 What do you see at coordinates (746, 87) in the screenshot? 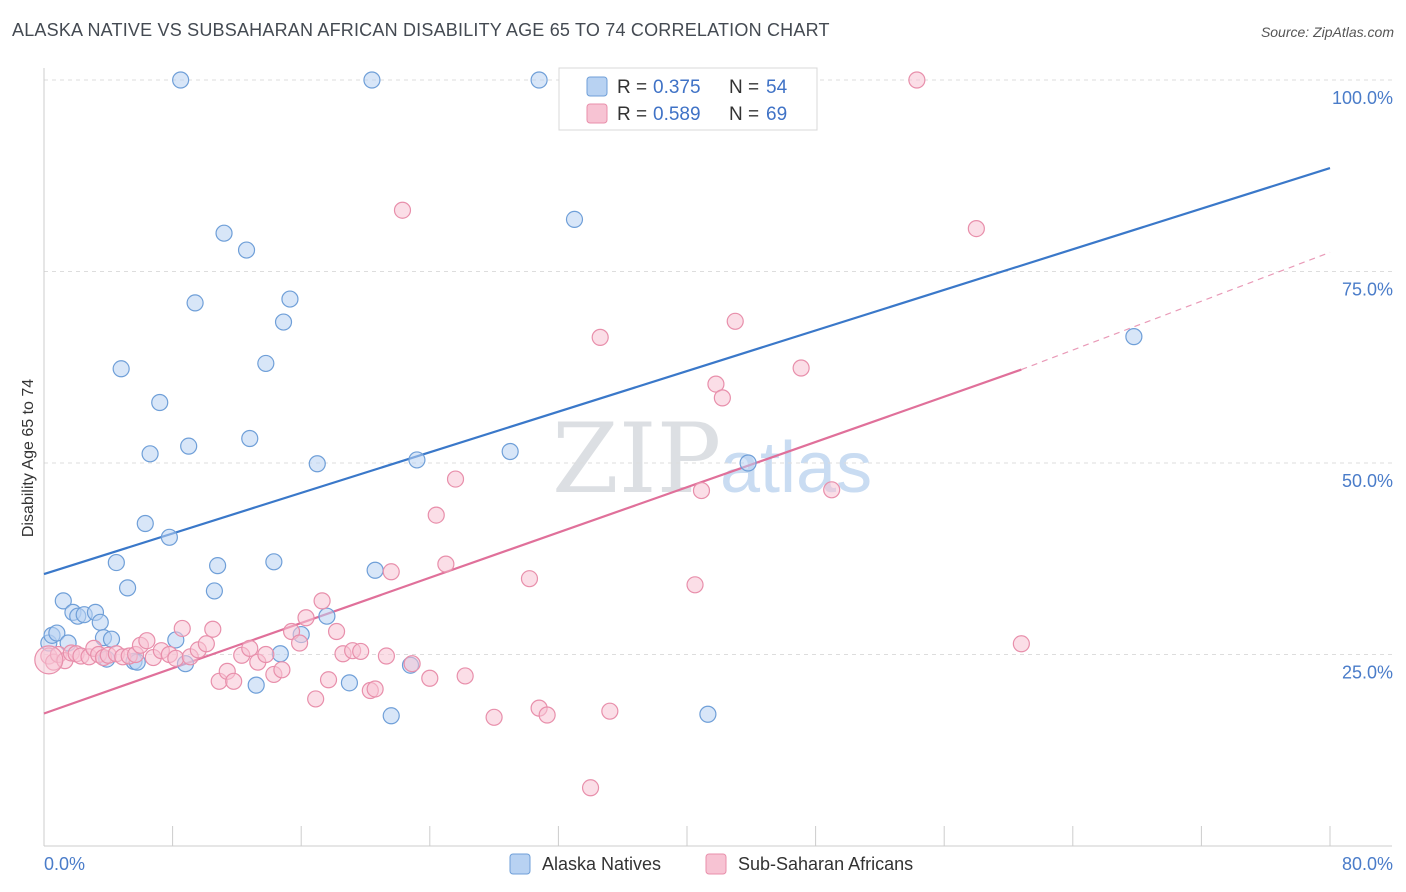
I see `legend-n-label-blue: N =` at bounding box center [746, 87].